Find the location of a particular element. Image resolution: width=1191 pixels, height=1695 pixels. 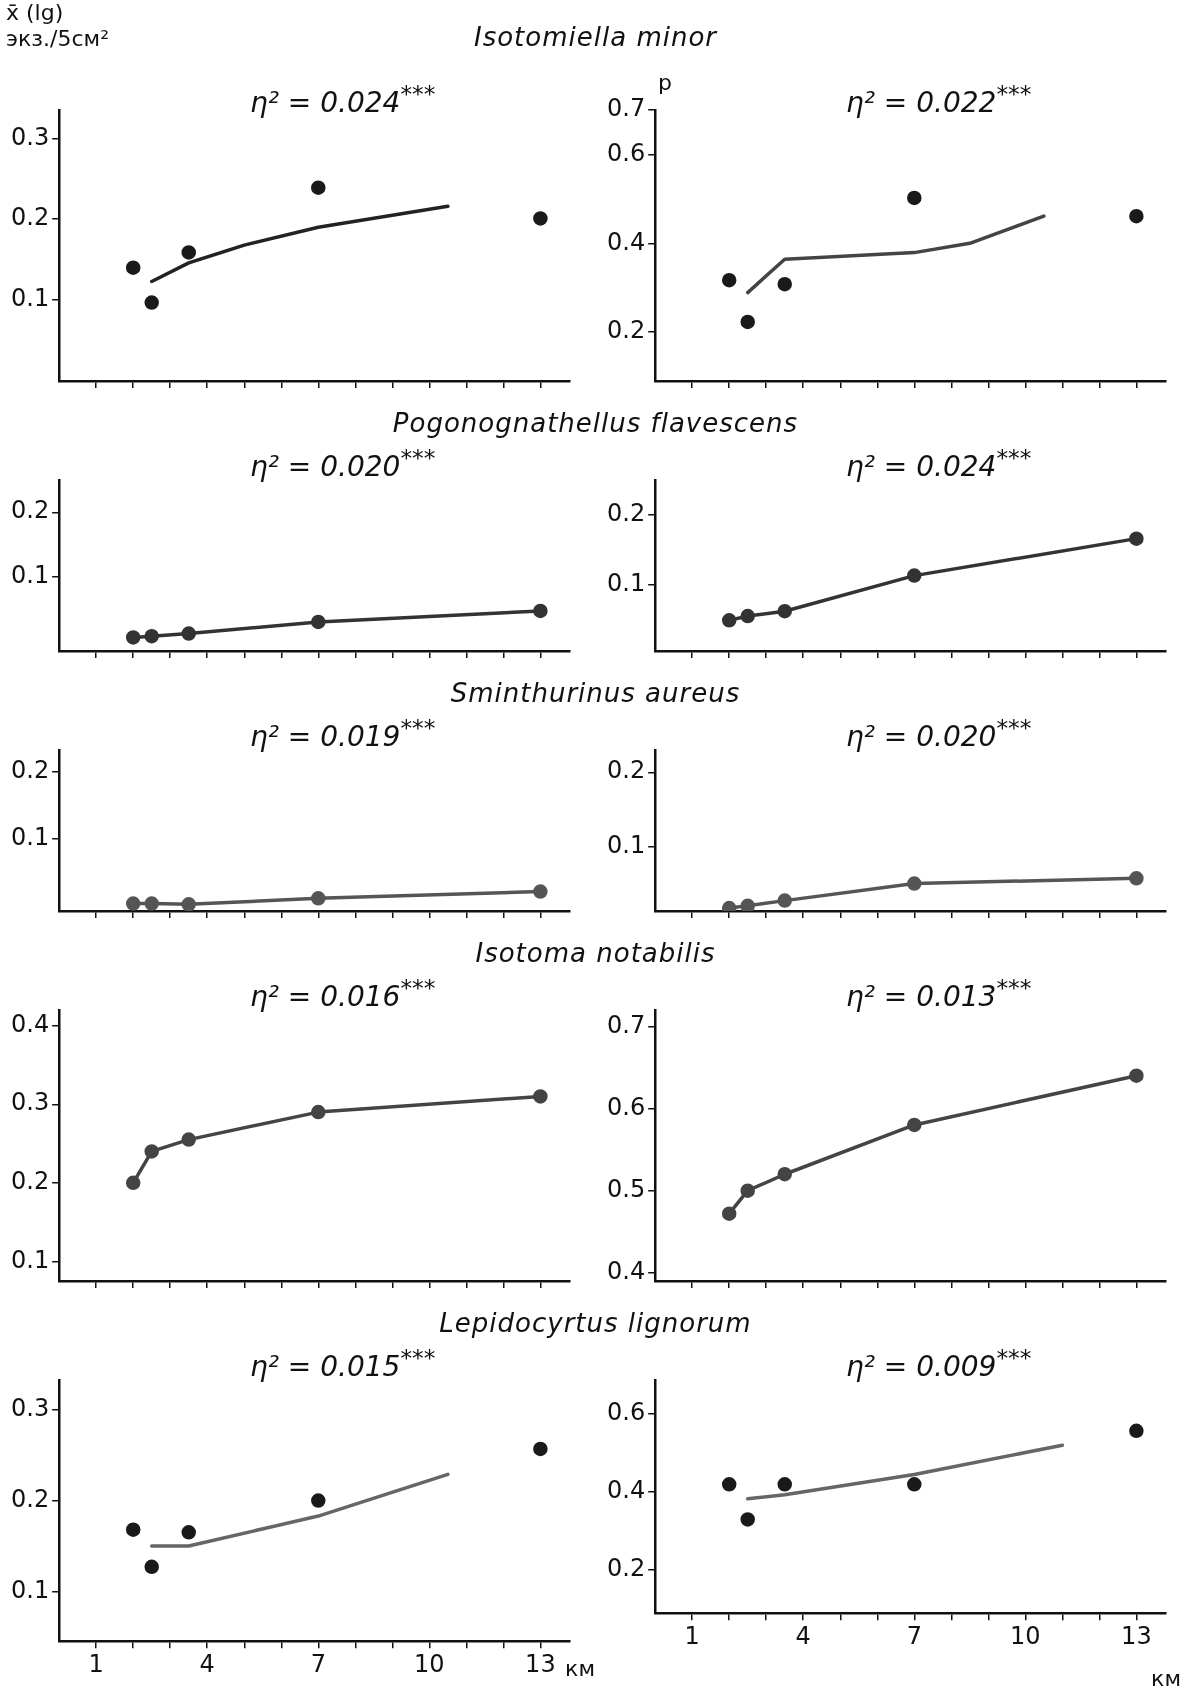

annotation: η² = 0.019$^{***}$ is located at coordinates (343, 734).